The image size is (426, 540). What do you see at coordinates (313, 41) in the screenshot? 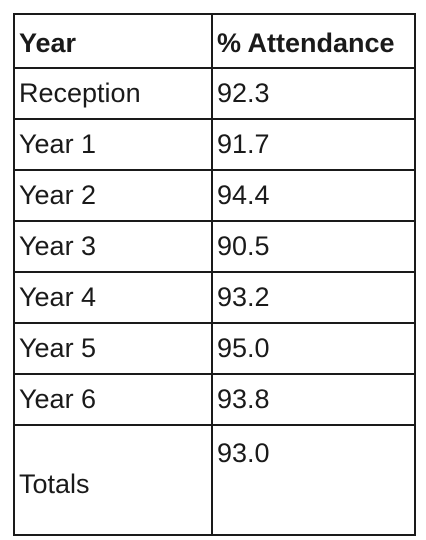
I see `header-attendance: % Attendance` at bounding box center [313, 41].